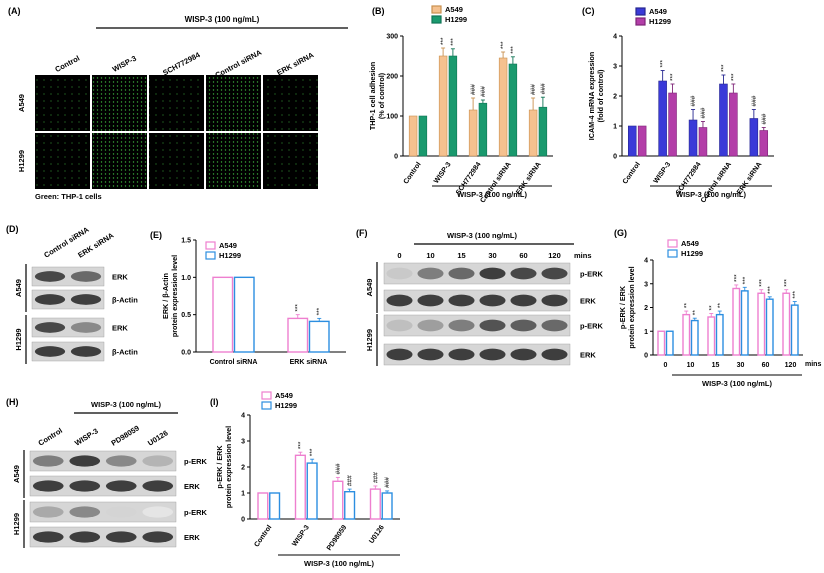 The image size is (824, 573). Describe the element at coordinates (103, 512) in the screenshot. I see `blot-membrane` at that location.